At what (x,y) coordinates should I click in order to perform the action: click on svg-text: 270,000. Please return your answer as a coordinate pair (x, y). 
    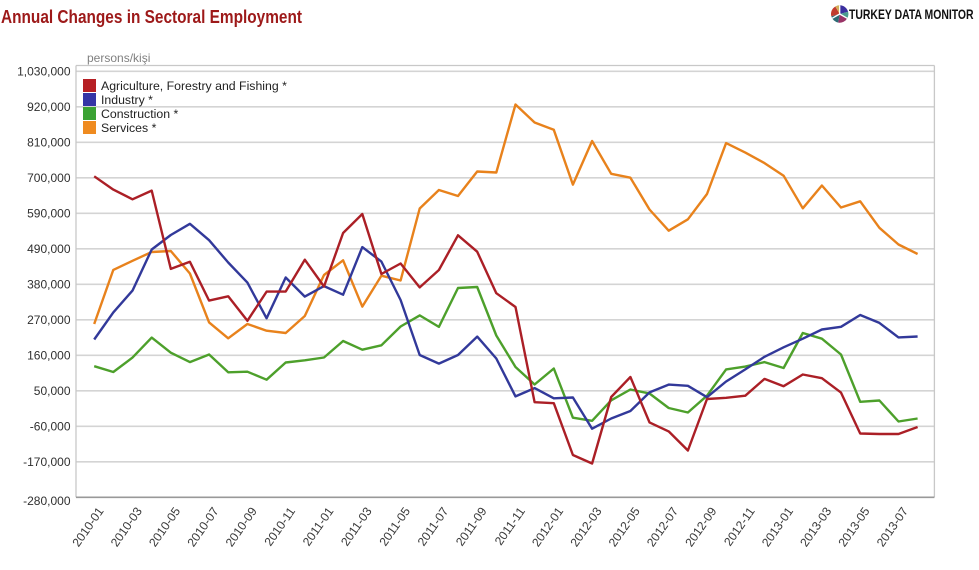
    Looking at the image, I should click on (49, 320).